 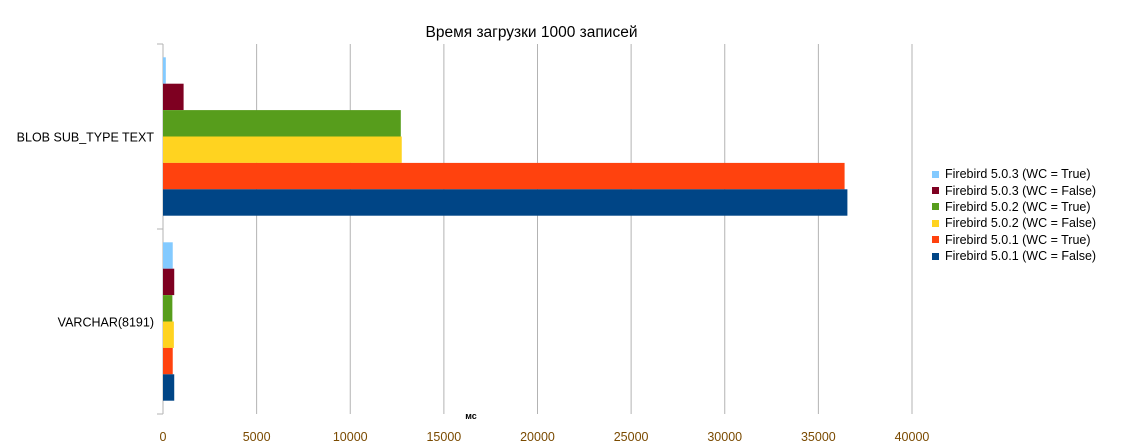 I want to click on x-tick-label: 20000, so click(x=537, y=436).